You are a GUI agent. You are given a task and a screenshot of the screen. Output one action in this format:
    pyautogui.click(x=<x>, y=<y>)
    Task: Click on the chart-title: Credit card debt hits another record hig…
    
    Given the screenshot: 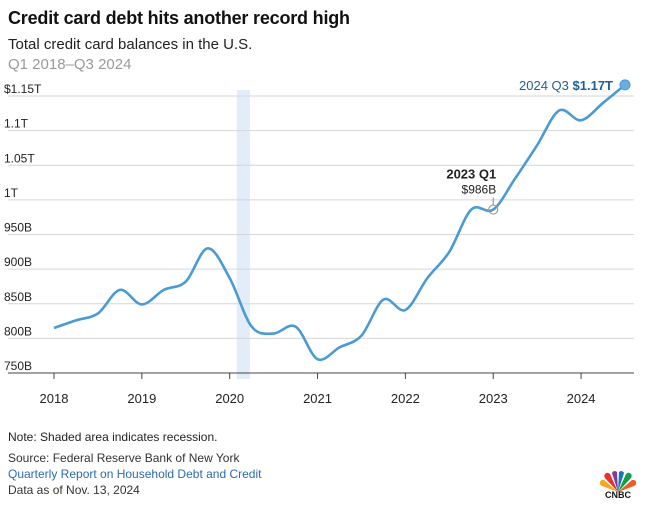 What is the action you would take?
    pyautogui.click(x=179, y=18)
    